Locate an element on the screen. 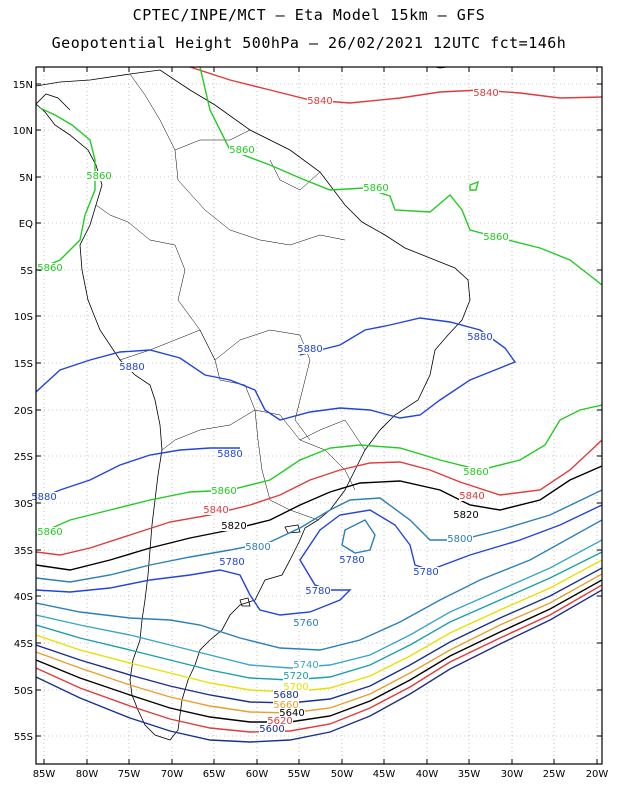 Image resolution: width=618 pixels, height=800 pixels. contour-5780-low is located at coordinates (319, 560).